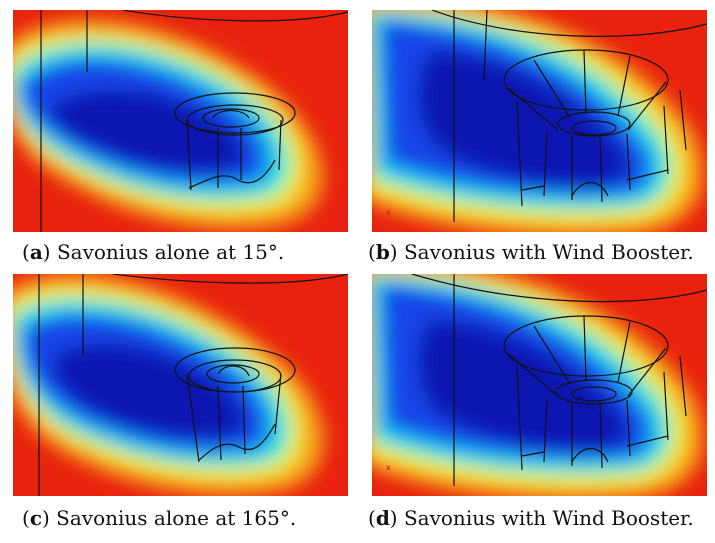 The height and width of the screenshot is (543, 715). I want to click on caption-text-b: Savonius with Wind Booster., so click(545, 252).